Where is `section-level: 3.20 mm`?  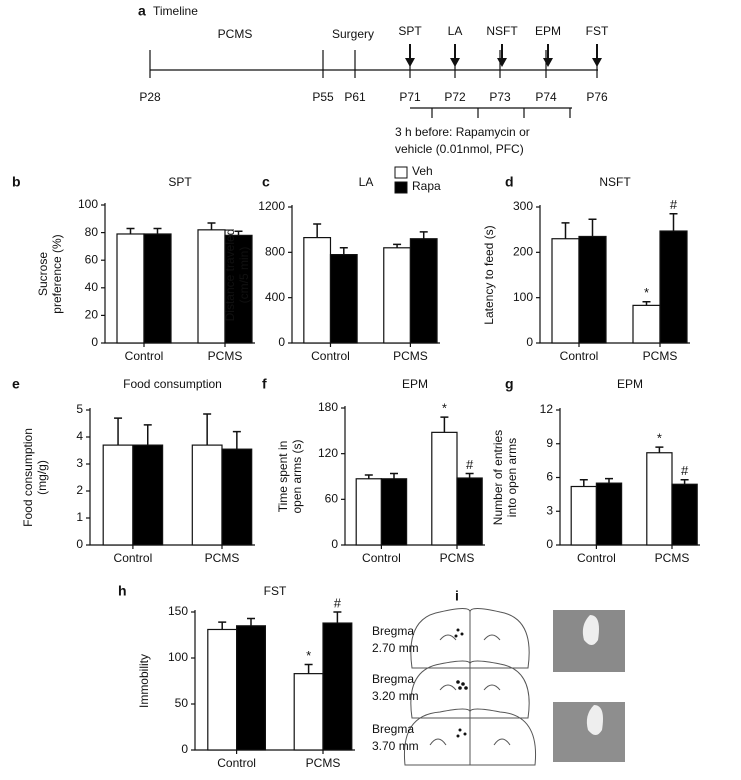
section-level: 3.20 mm is located at coordinates (395, 696).